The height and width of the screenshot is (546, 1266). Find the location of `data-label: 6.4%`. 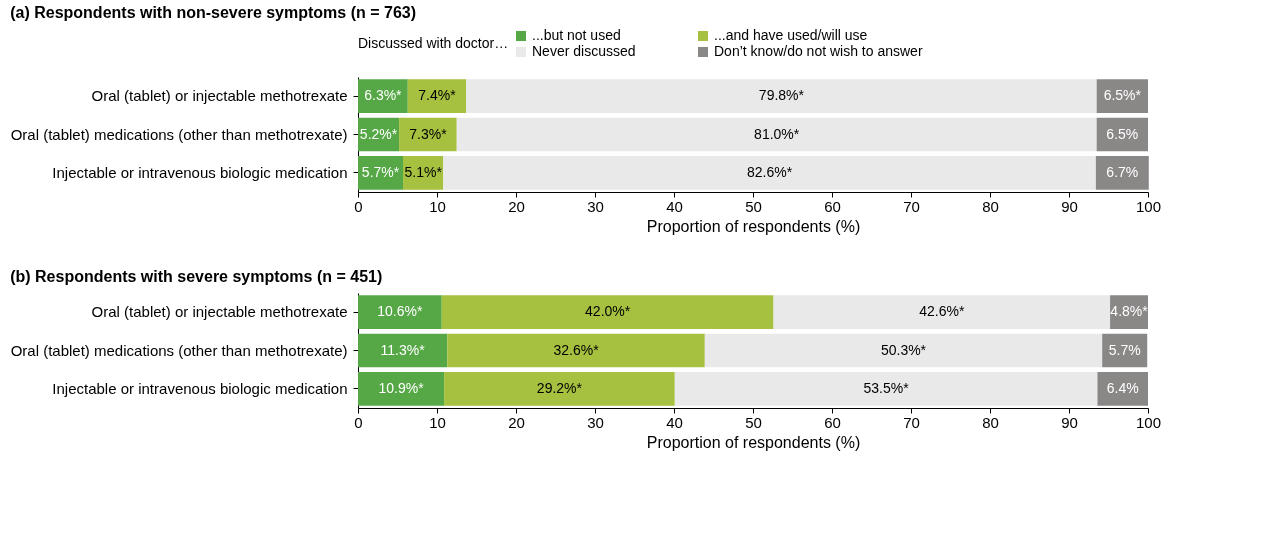

data-label: 6.4% is located at coordinates (1122, 387).